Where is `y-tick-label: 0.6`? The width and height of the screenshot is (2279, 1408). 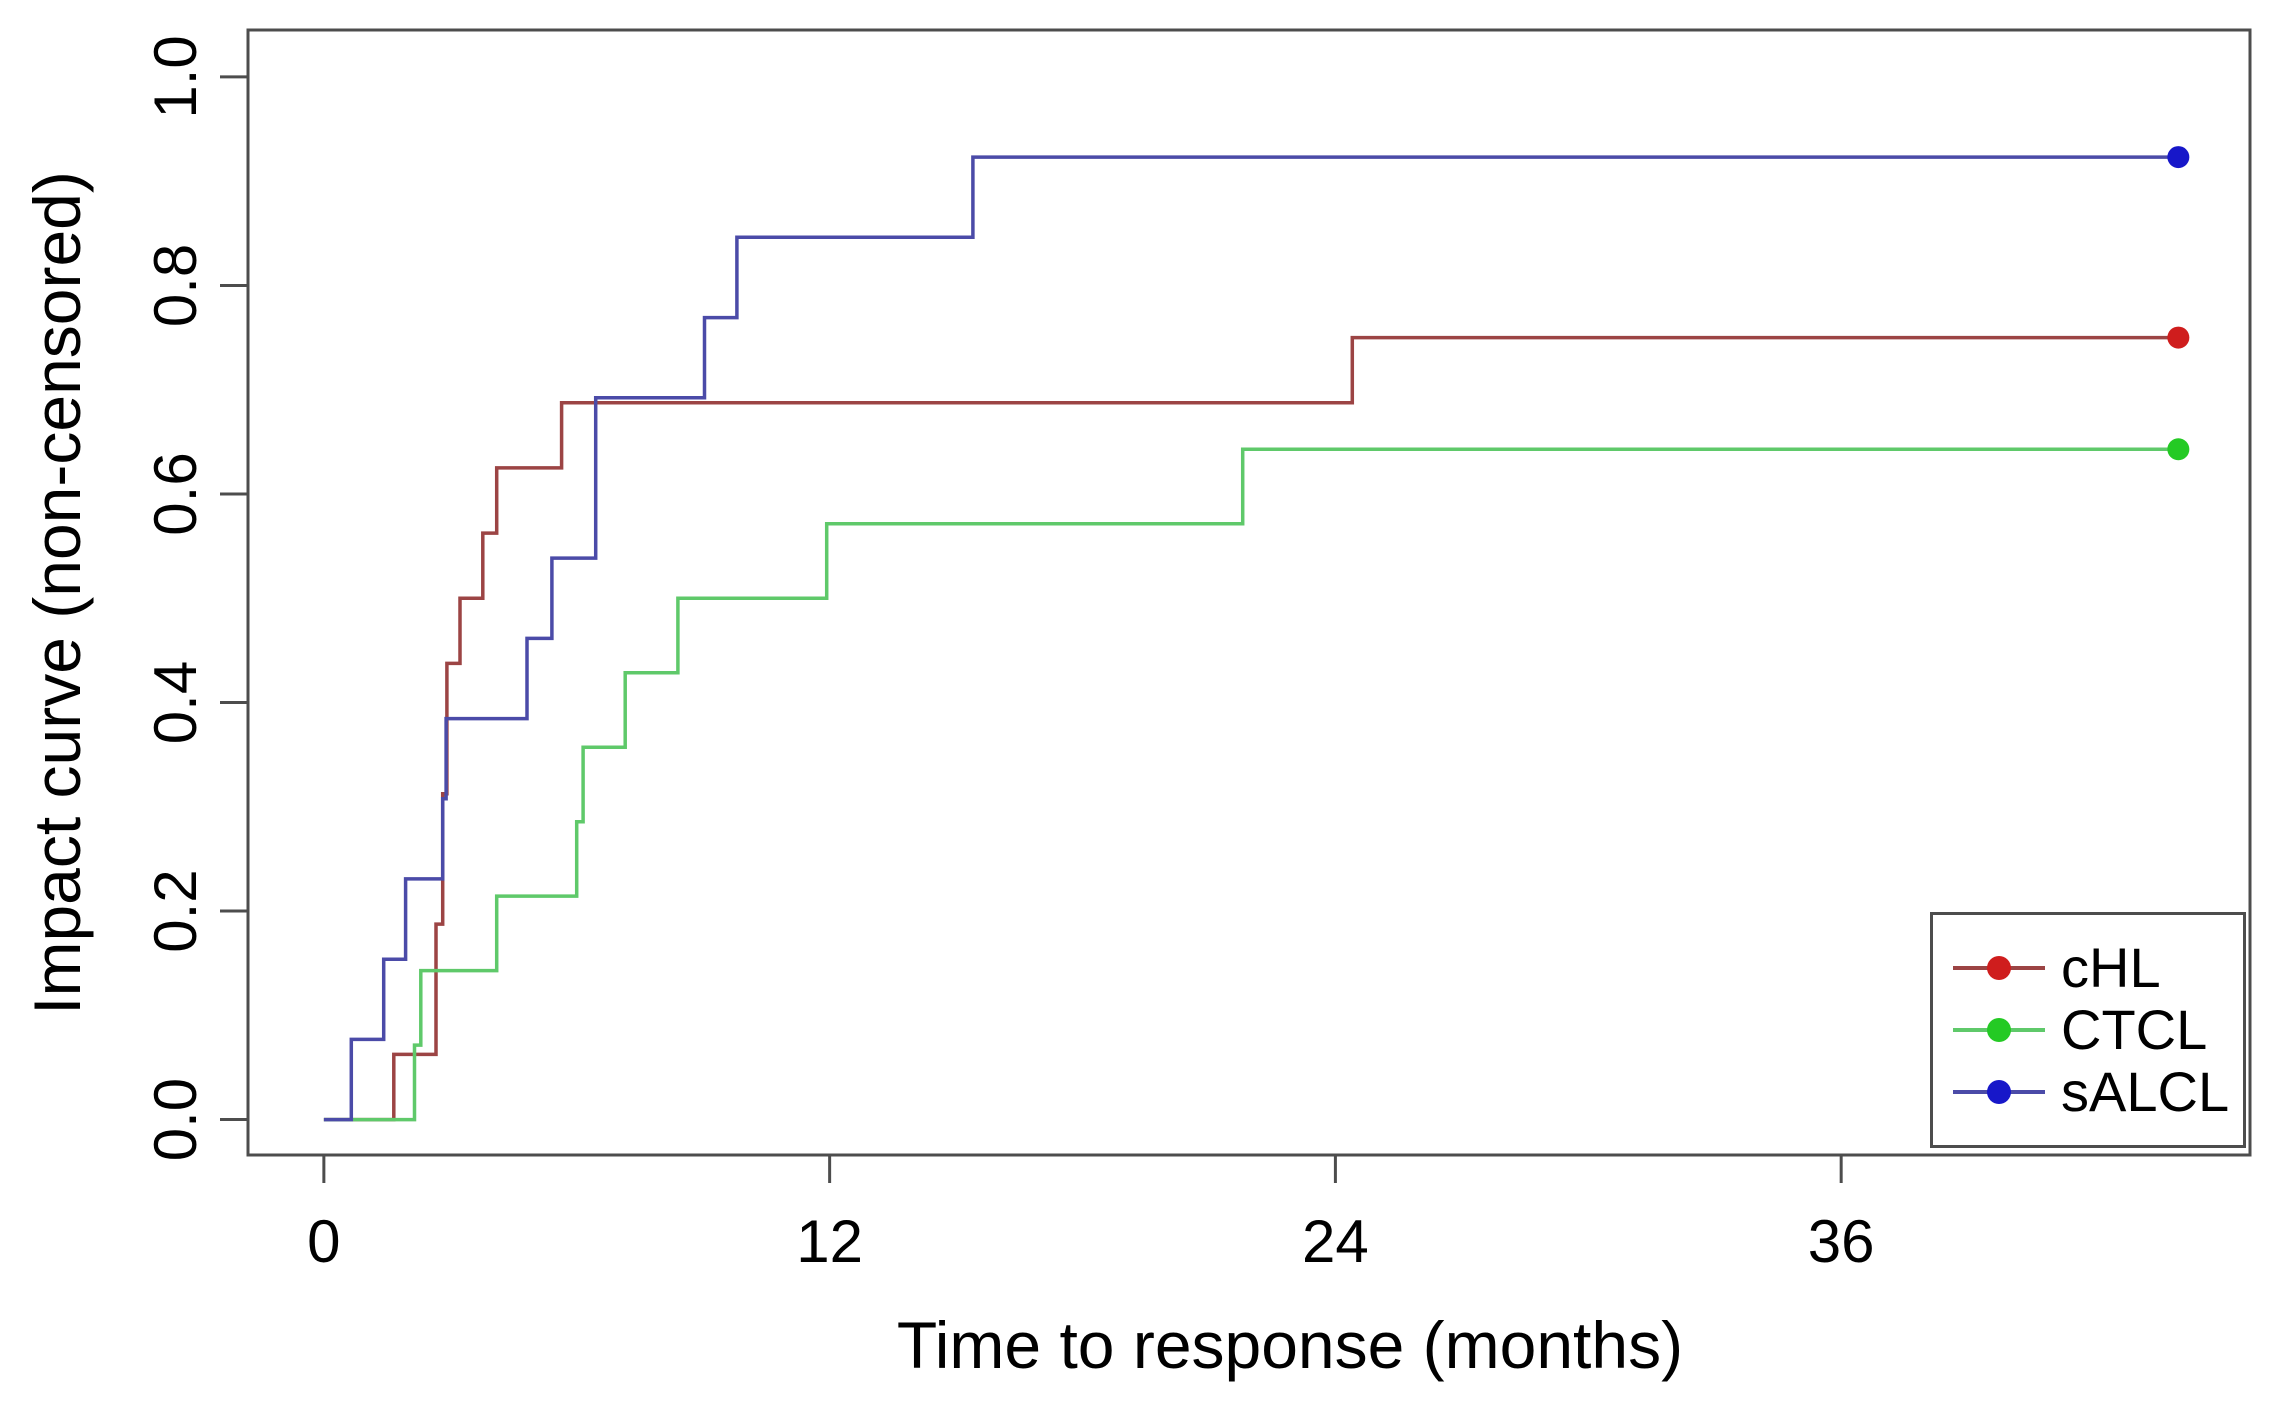
y-tick-label: 0.6 is located at coordinates (175, 493).